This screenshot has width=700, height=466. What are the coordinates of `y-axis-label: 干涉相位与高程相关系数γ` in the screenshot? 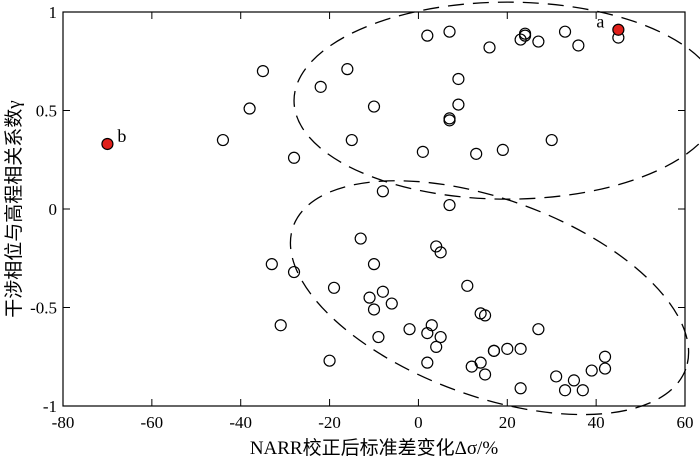 It's located at (14, 208).